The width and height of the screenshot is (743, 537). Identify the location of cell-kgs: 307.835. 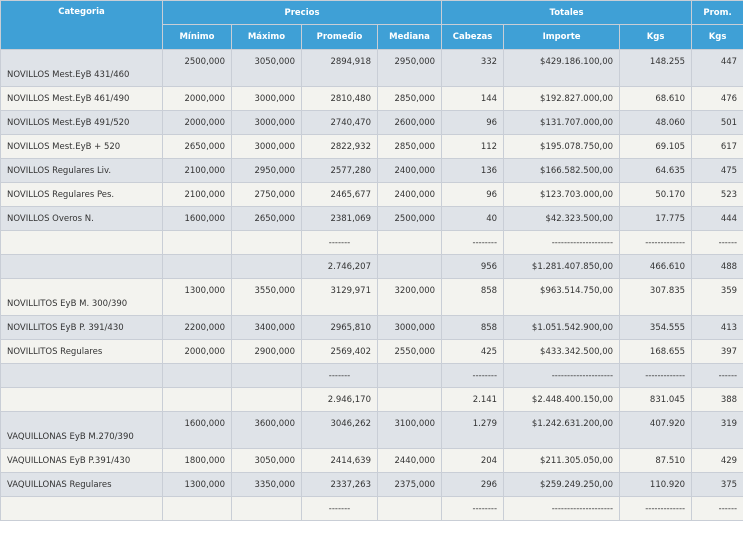
(656, 297).